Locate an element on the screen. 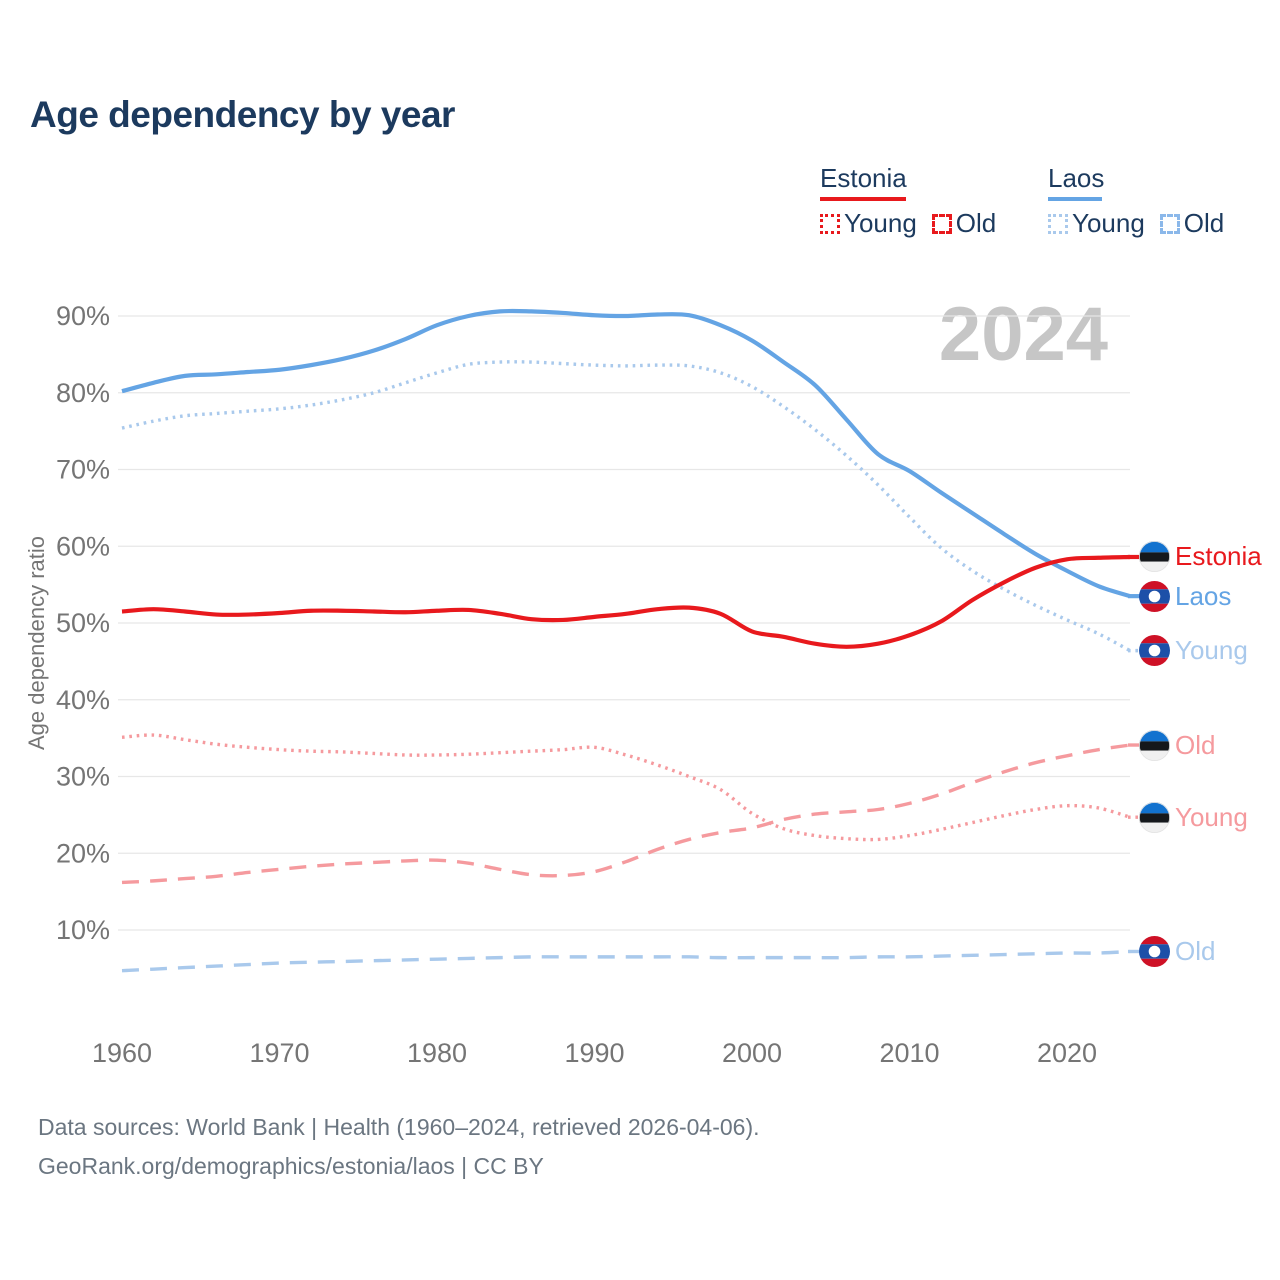 Image resolution: width=1280 pixels, height=1280 pixels. end-label-laos_old: Old is located at coordinates (1177, 951).